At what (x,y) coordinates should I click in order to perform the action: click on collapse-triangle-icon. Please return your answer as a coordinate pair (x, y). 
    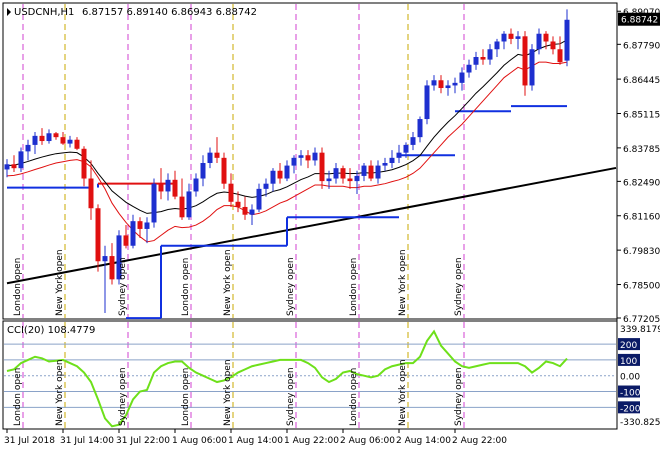
    Looking at the image, I should click on (9, 12).